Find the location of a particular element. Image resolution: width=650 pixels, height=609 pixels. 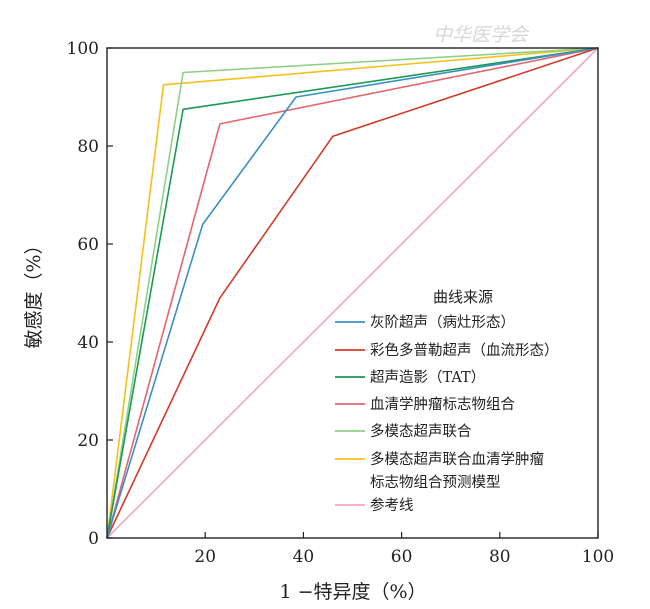

x-tick-label: 80 is located at coordinates (500, 557).